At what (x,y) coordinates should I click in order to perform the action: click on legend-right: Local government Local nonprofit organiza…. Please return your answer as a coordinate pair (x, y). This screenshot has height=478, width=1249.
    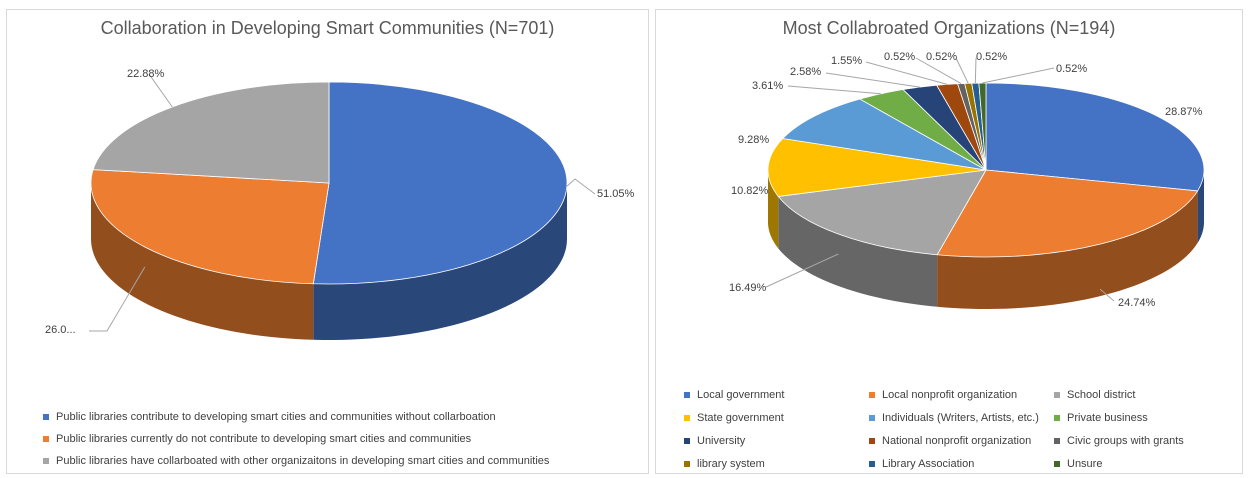
    Looking at the image, I should click on (954, 429).